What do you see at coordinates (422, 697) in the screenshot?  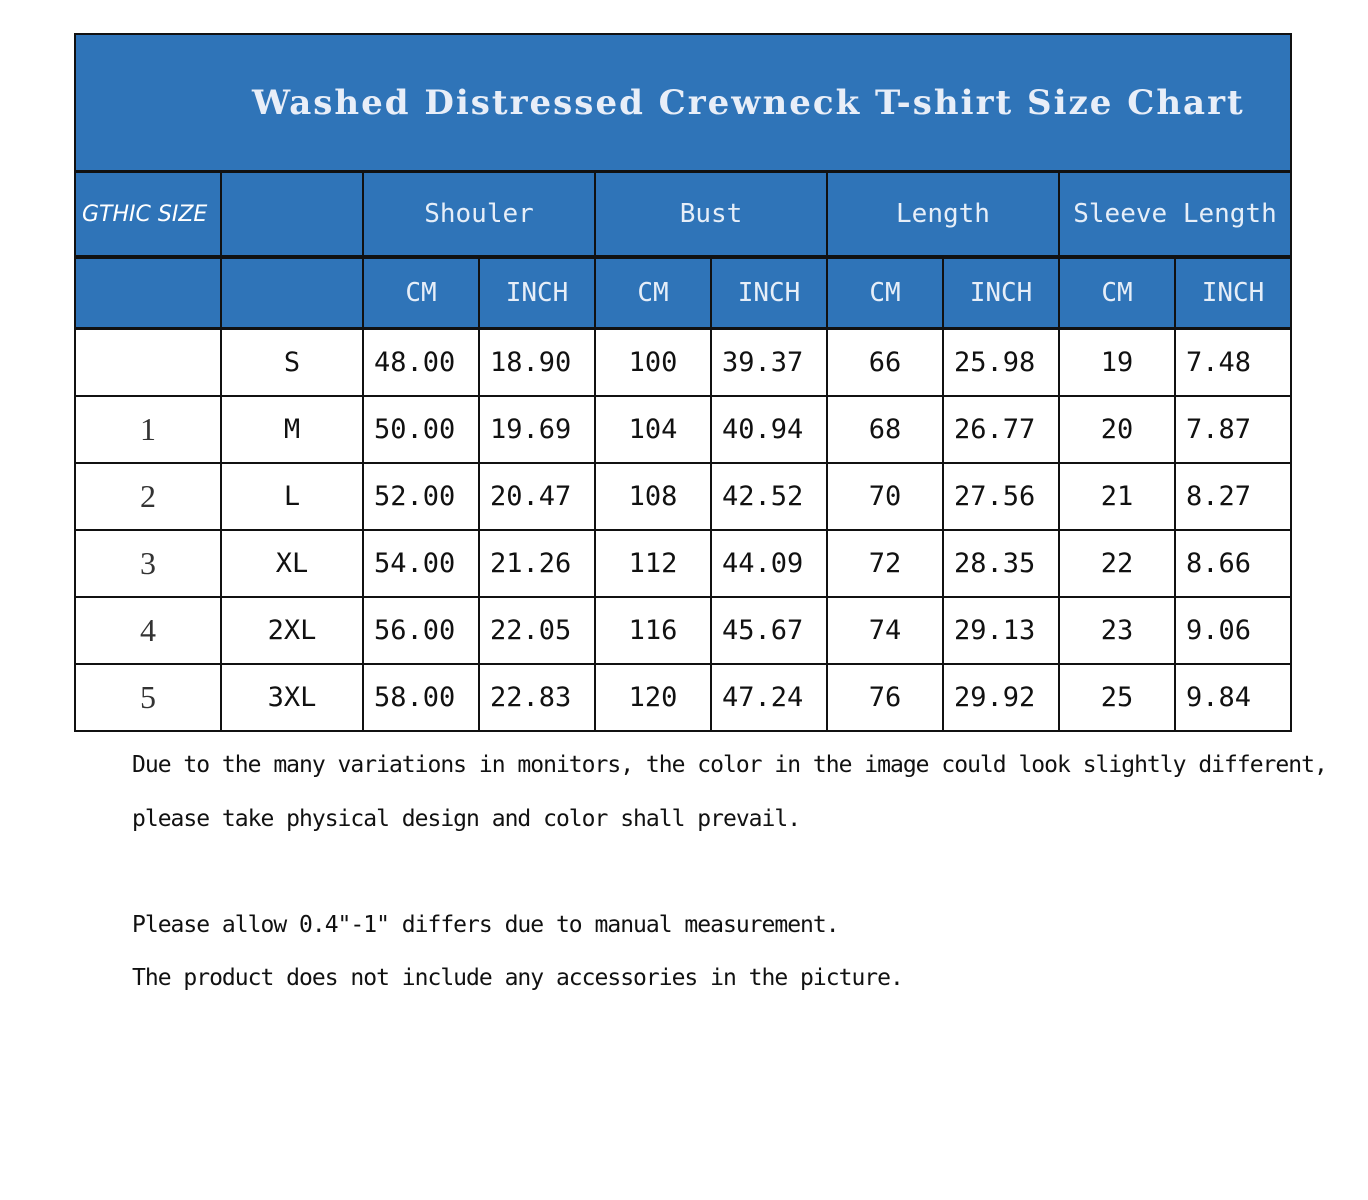 I see `value-cell: 58.00` at bounding box center [422, 697].